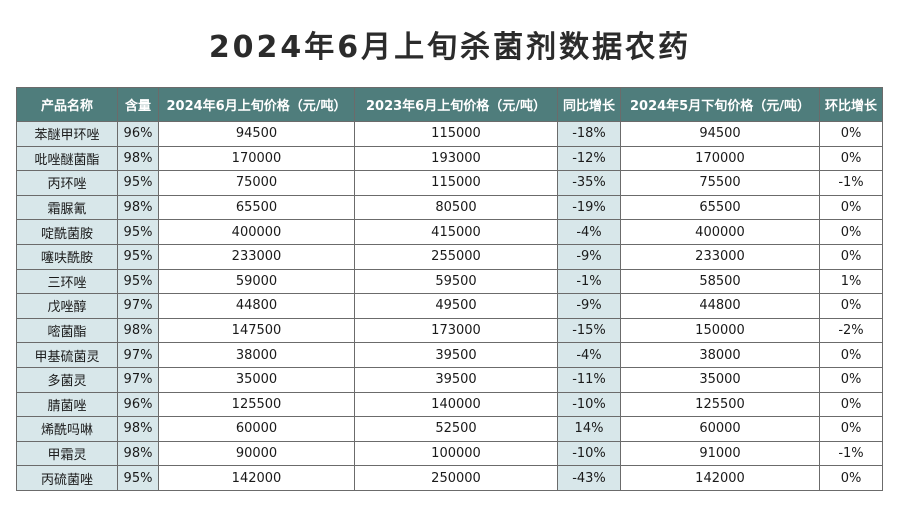 The width and height of the screenshot is (900, 506). I want to click on table-row: 霜脲氰 98% 65500 80500 -19% 65500 0%, so click(449, 207).